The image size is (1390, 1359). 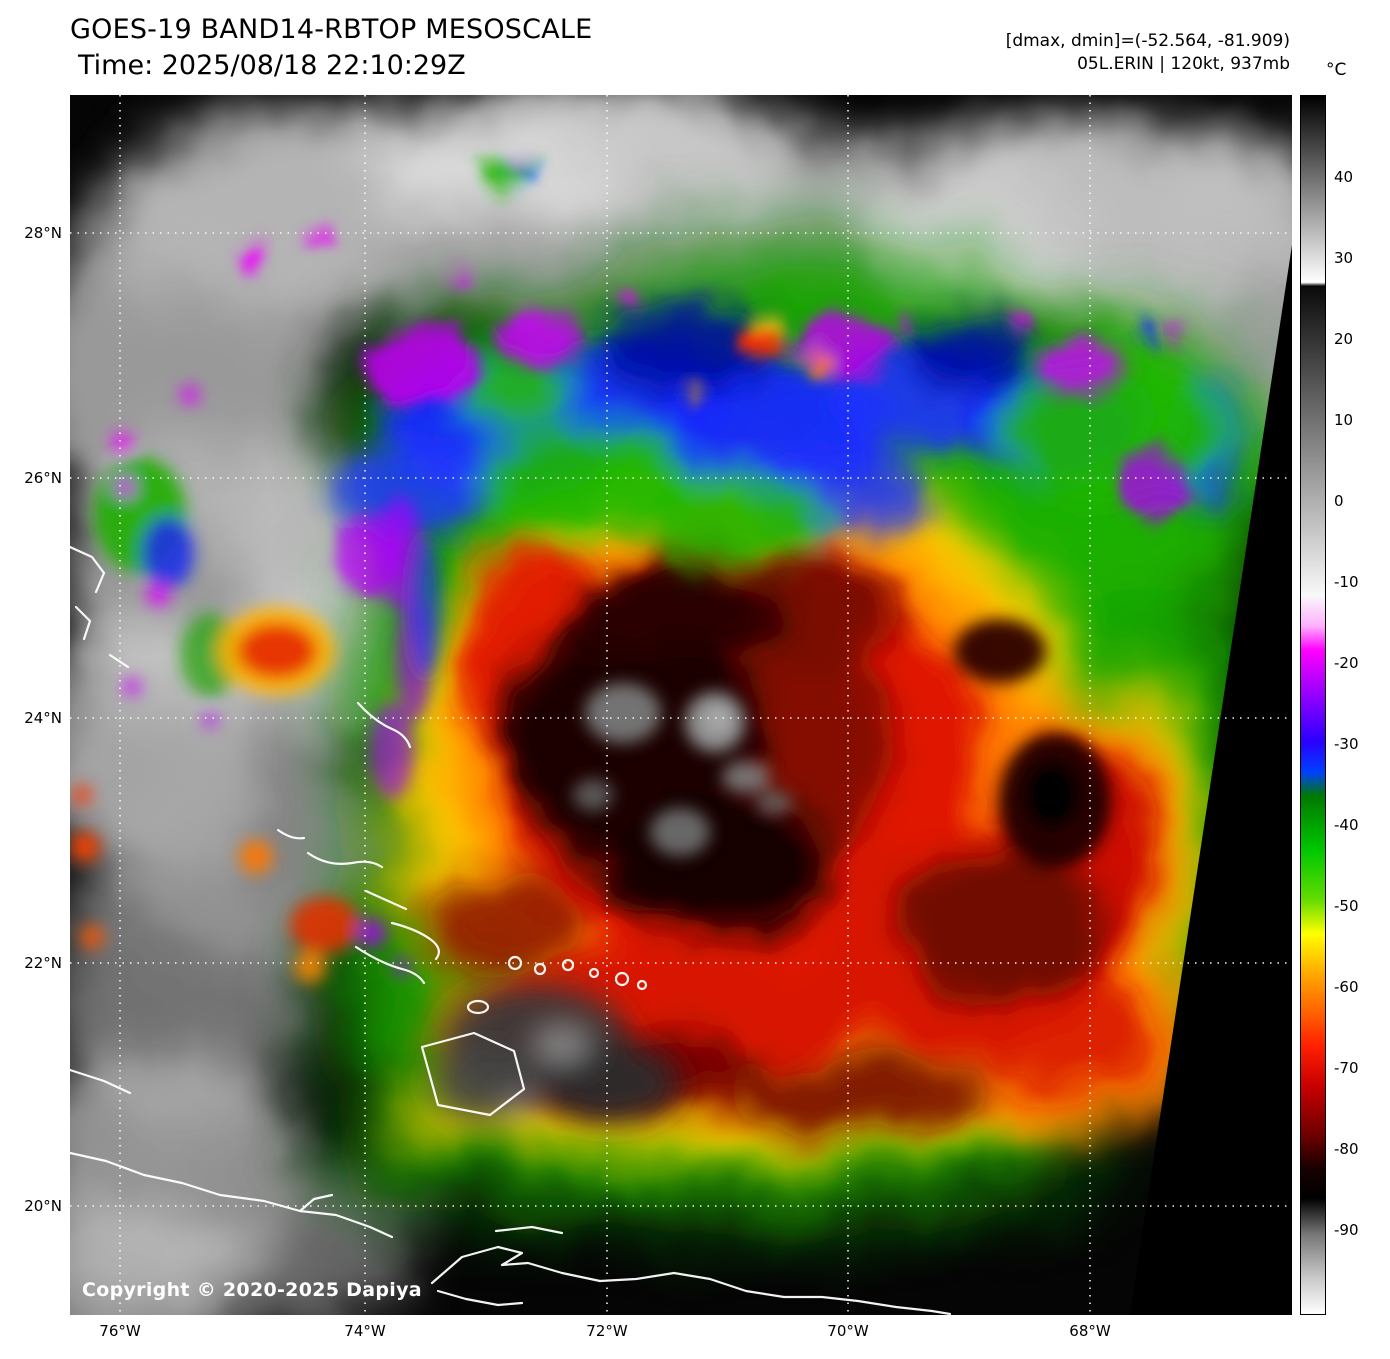 What do you see at coordinates (607, 1331) in the screenshot?
I see `lon-label-72w: 72°W` at bounding box center [607, 1331].